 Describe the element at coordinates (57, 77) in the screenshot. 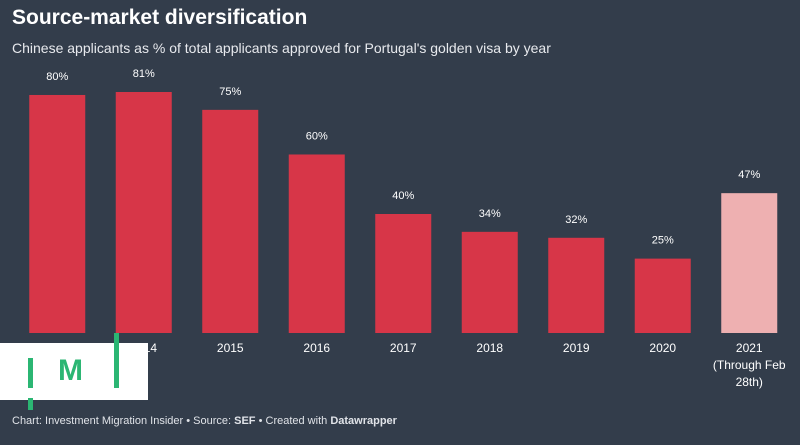

I see `value-label: 80%` at that location.